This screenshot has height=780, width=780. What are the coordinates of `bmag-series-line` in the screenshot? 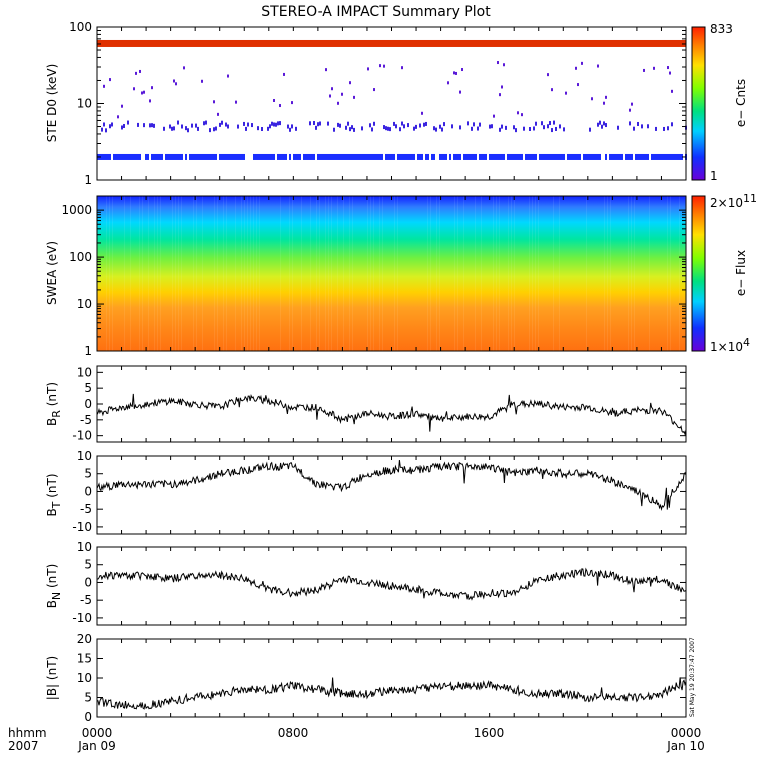 It's located at (391, 693).